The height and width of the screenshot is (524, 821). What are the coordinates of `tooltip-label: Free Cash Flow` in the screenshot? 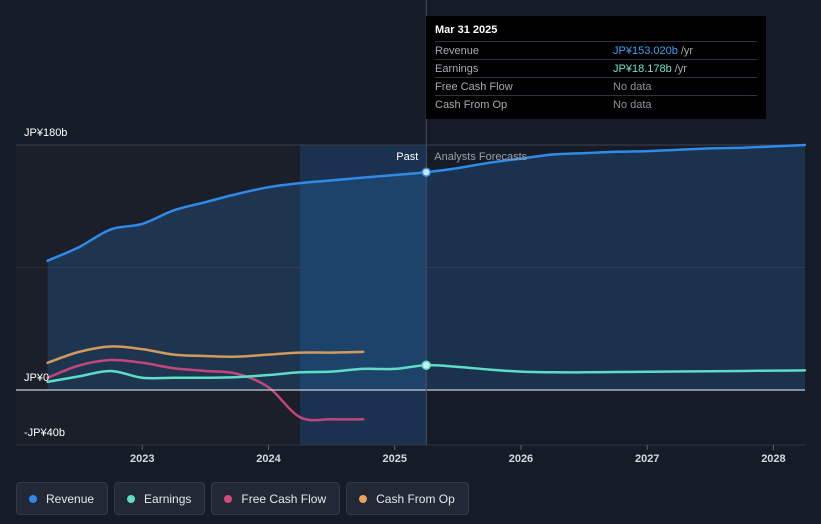 It's located at (474, 86).